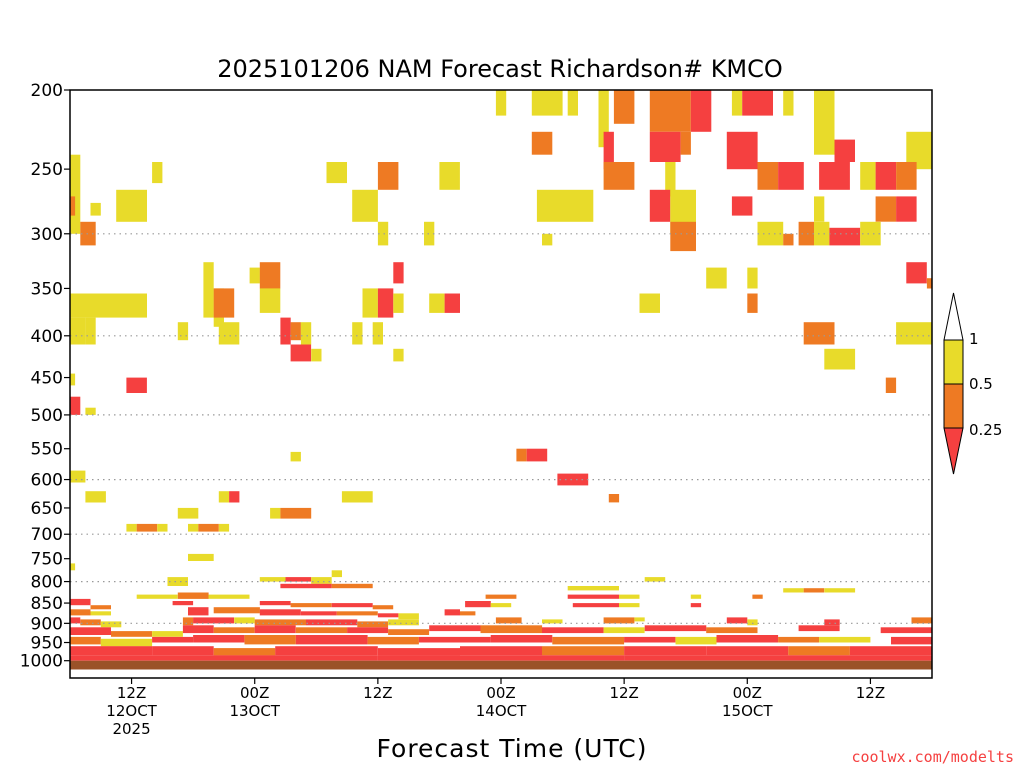 The height and width of the screenshot is (768, 1024). What do you see at coordinates (47, 604) in the screenshot?
I see `y-tick-label: 850` at bounding box center [47, 604].